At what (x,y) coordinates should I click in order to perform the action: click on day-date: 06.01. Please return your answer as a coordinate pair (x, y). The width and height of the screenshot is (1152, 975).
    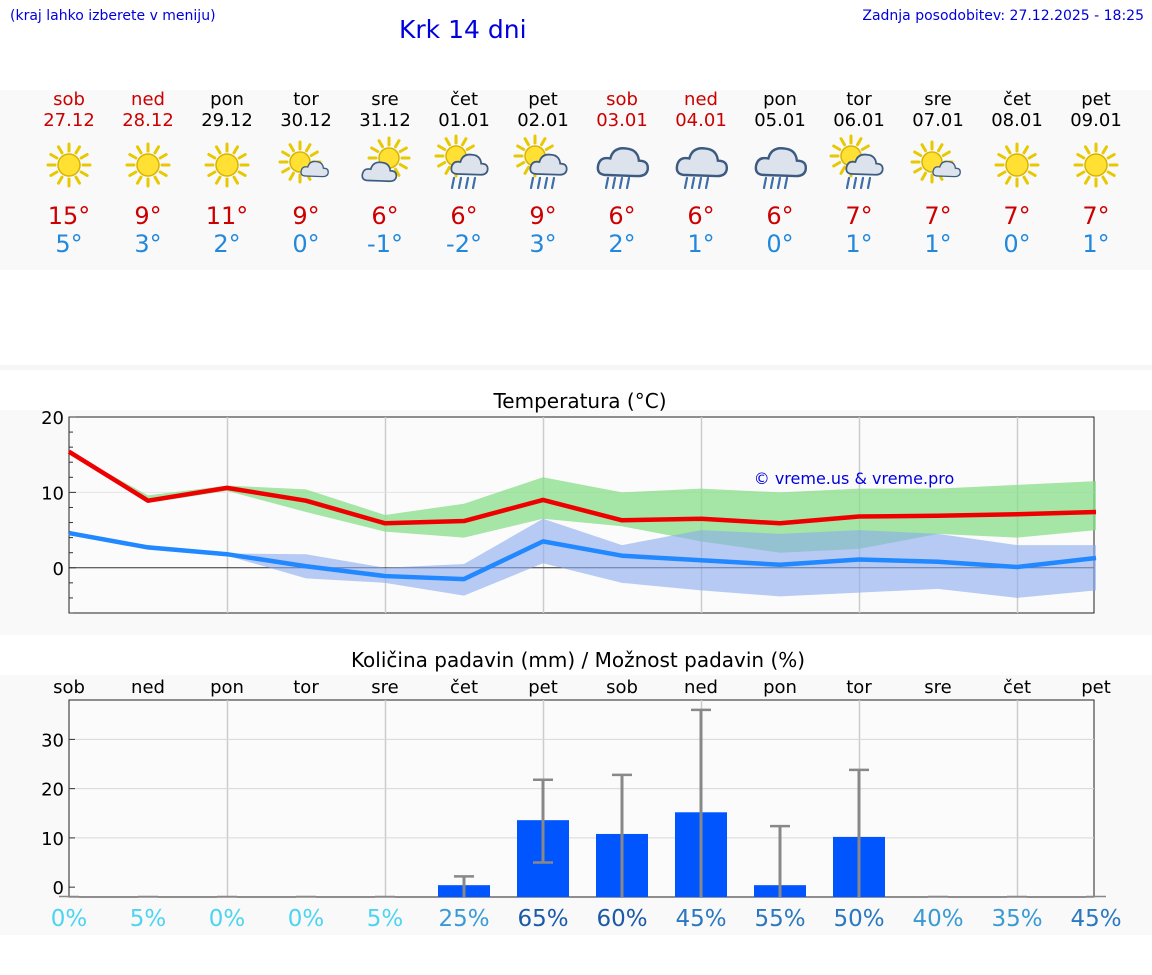
    Looking at the image, I should click on (859, 120).